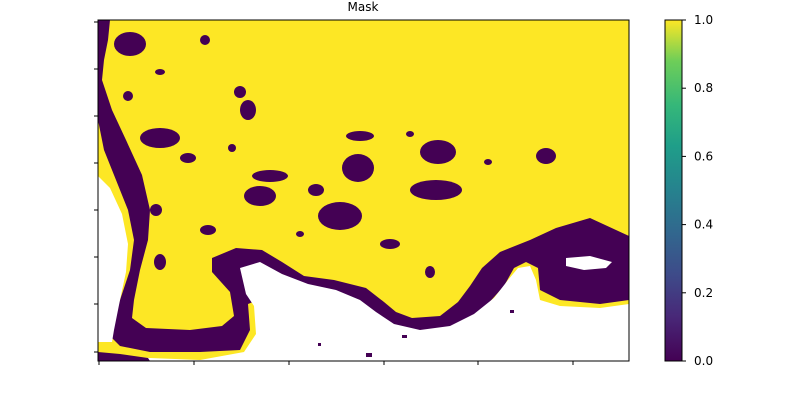  Describe the element at coordinates (113, 259) in the screenshot. I see `no-data-left` at that location.